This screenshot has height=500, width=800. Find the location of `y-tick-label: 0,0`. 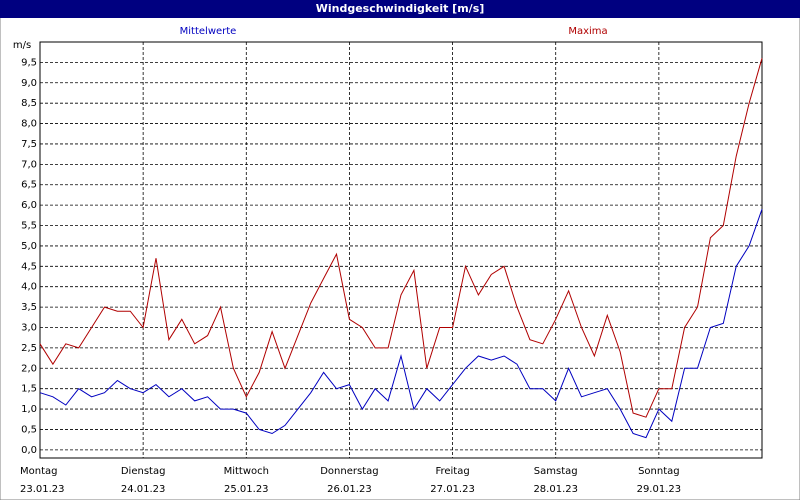

y-tick-label: 0,0 is located at coordinates (29, 450).